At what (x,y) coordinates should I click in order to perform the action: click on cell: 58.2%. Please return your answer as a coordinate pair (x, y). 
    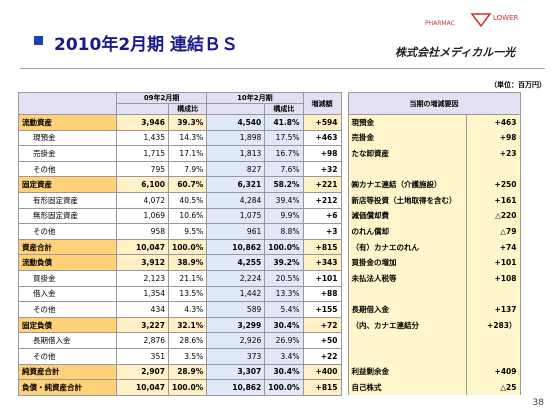
    Looking at the image, I should click on (284, 184).